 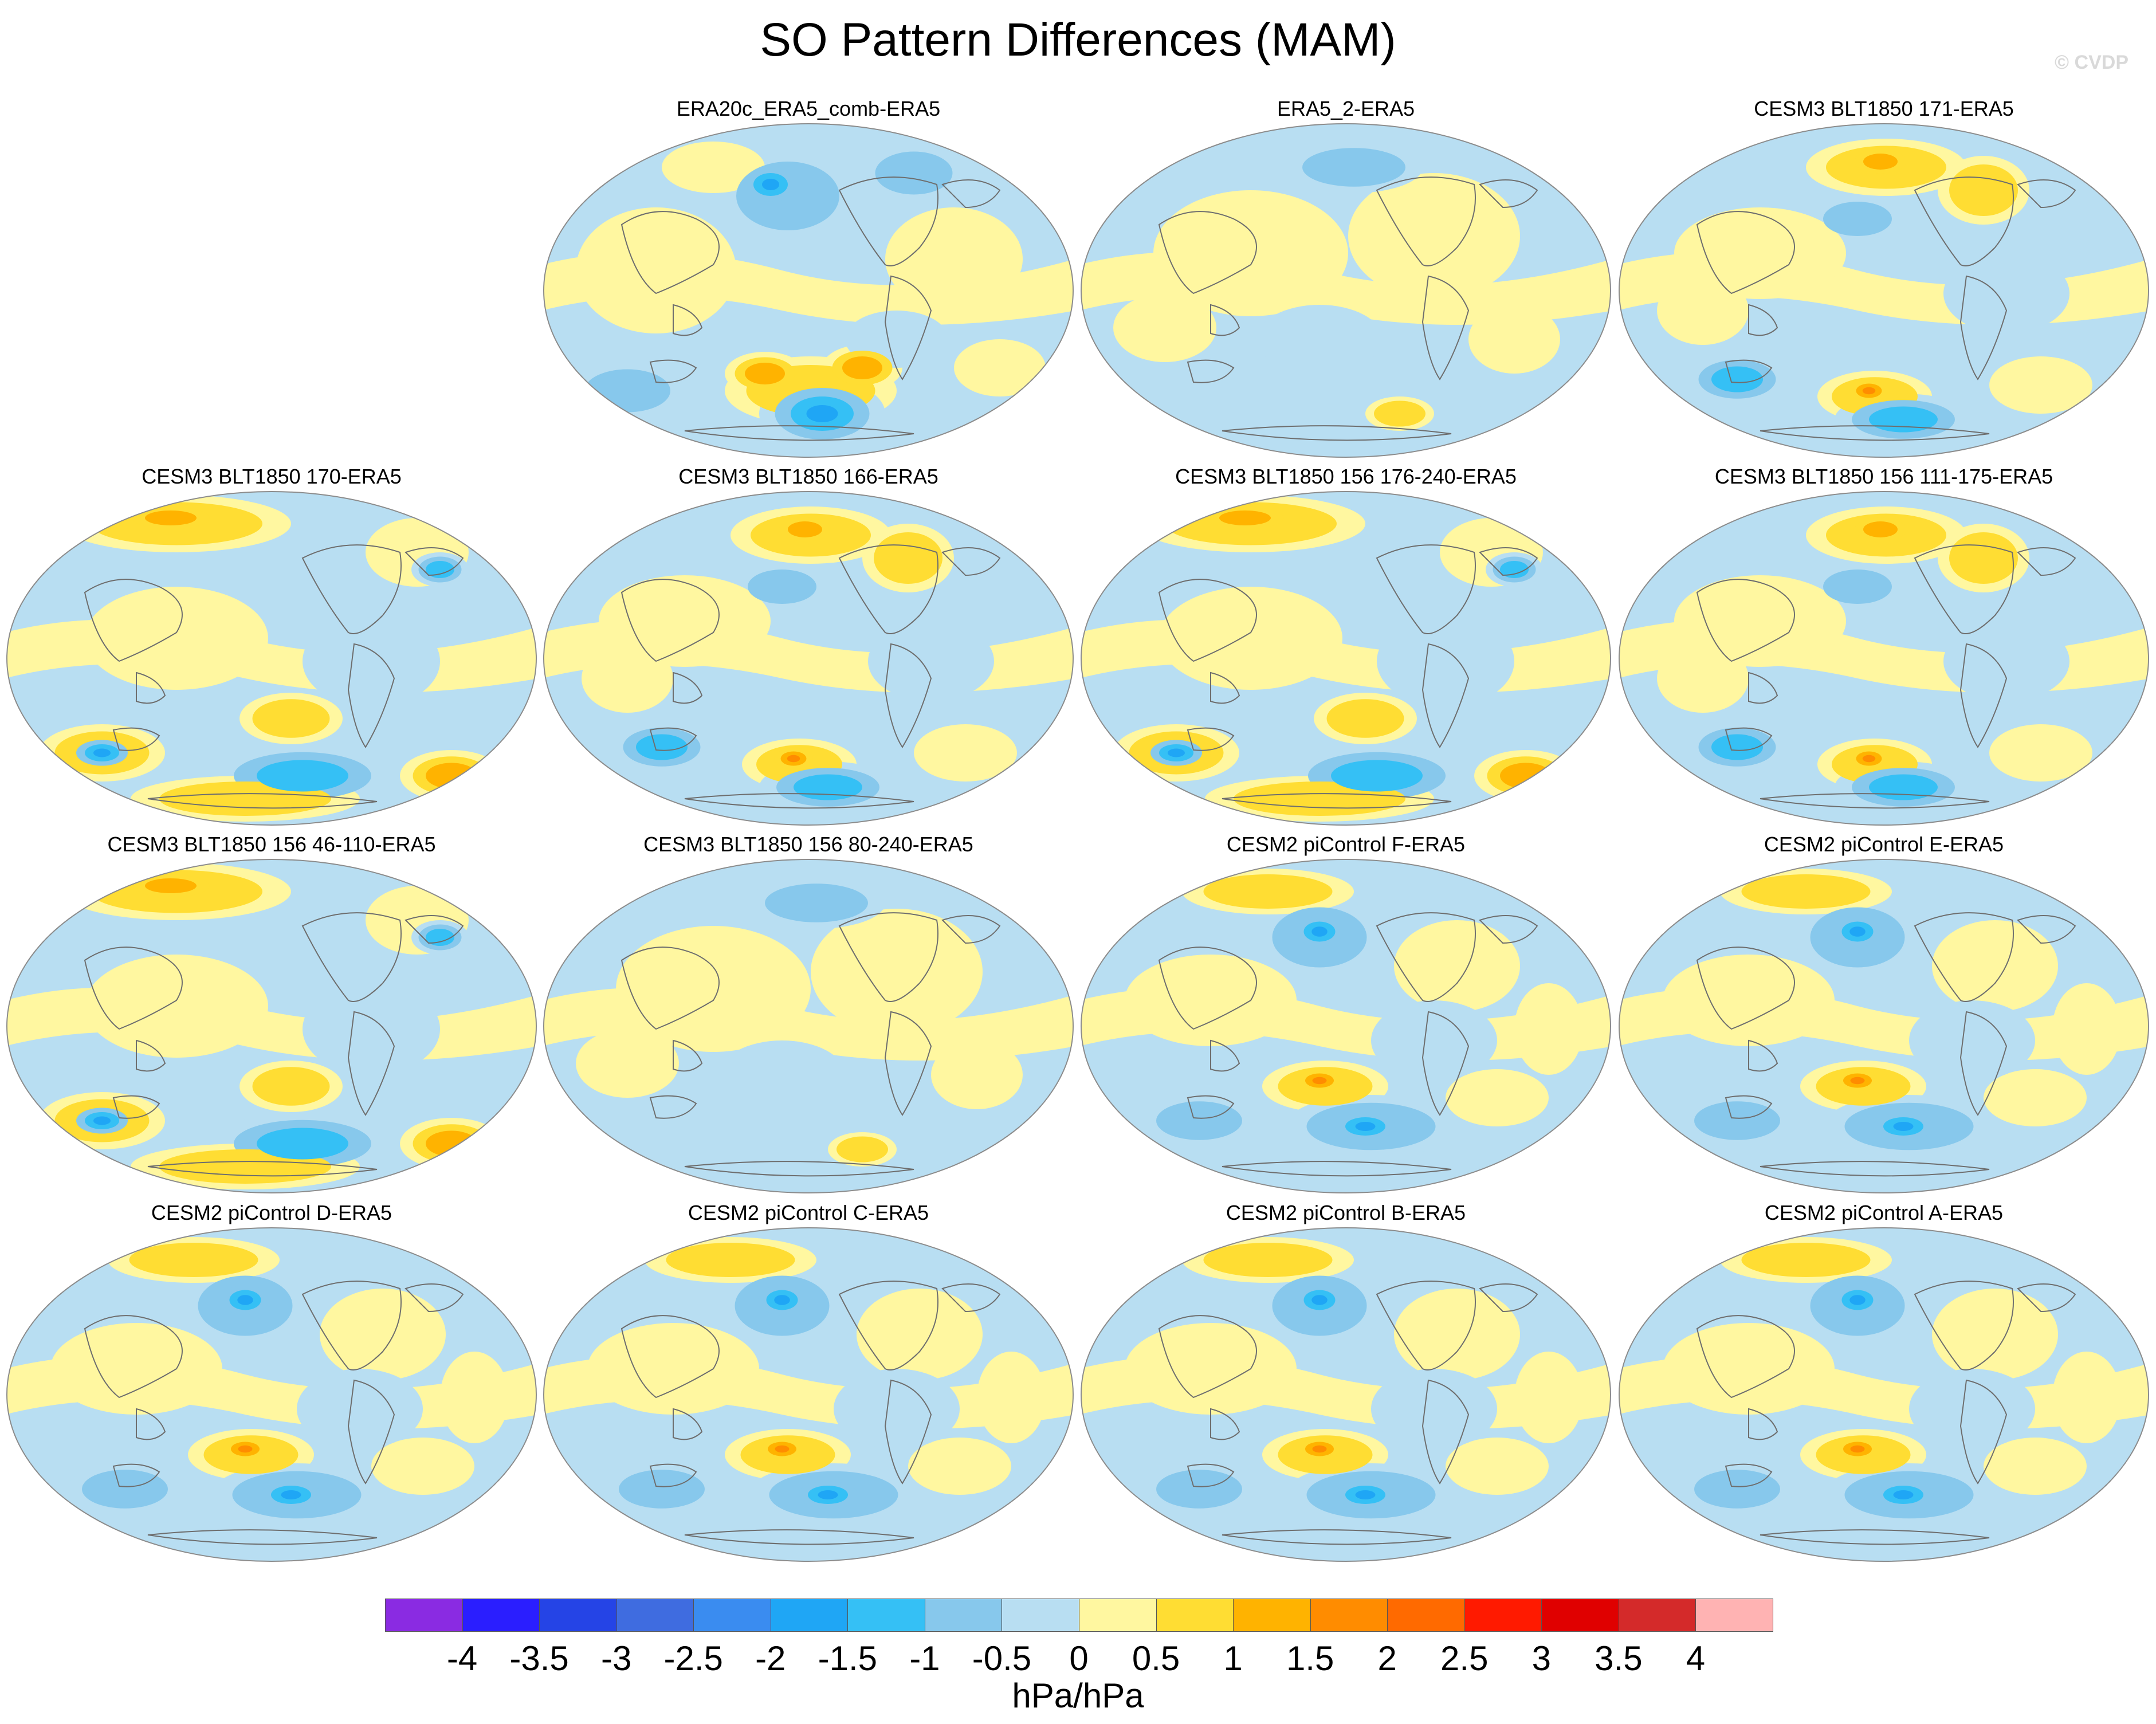 What do you see at coordinates (977, 1074) in the screenshot?
I see `positive-anomaly-7-l0` at bounding box center [977, 1074].